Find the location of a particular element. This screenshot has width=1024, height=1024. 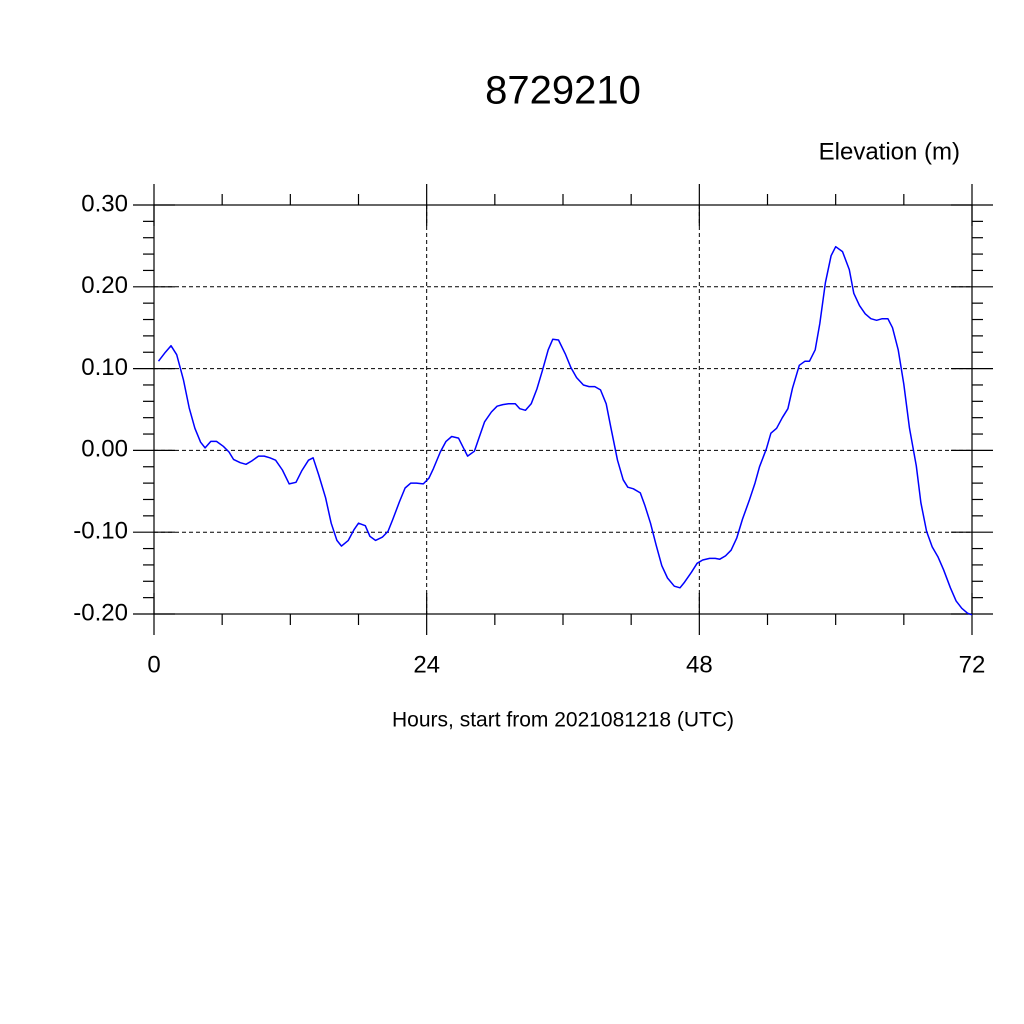

y-tick-label: -0.20 is located at coordinates (100, 612).